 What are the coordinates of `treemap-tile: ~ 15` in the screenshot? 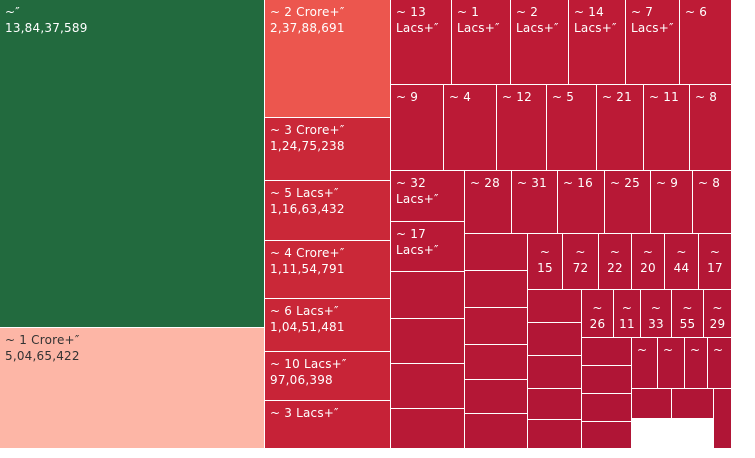 It's located at (545, 262).